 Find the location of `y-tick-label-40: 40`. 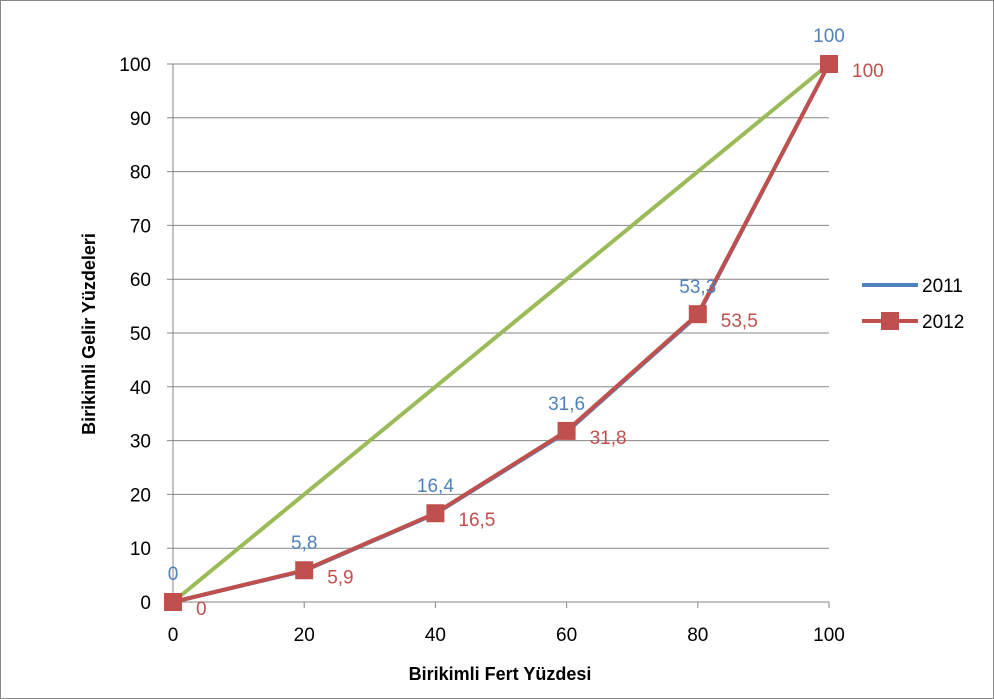

y-tick-label-40: 40 is located at coordinates (140, 388).